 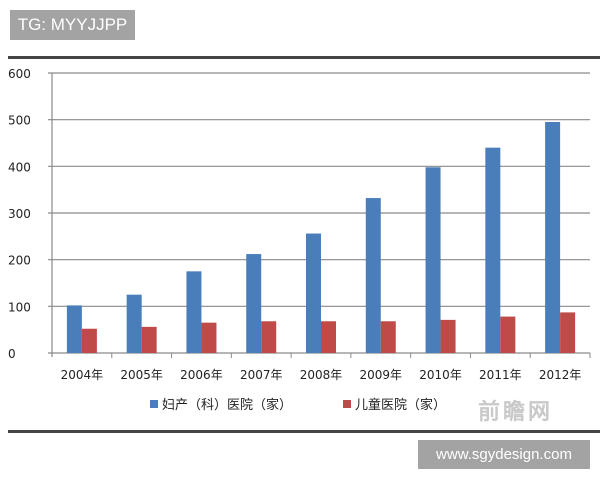 What do you see at coordinates (304, 431) in the screenshot?
I see `bottom-divider` at bounding box center [304, 431].